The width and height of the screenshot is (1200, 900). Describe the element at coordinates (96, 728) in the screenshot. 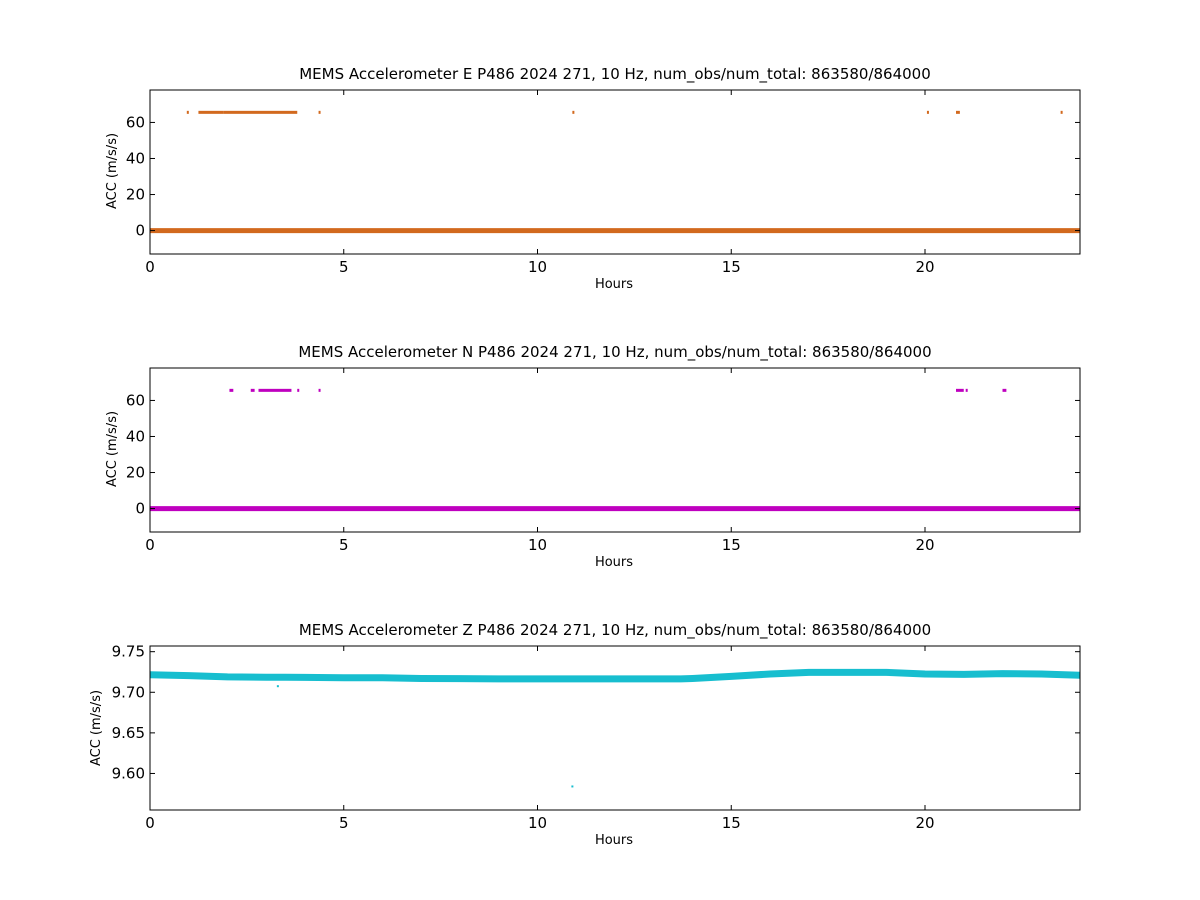

I see `y-axis-label-z: ACC (m/s/s)` at that location.